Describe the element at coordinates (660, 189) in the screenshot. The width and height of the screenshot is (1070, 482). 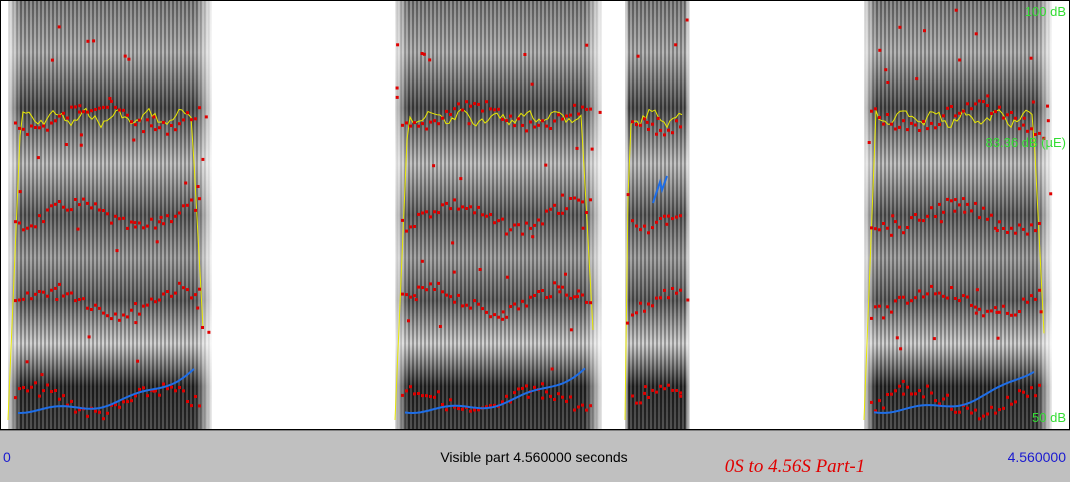
I see `pitch-curve` at that location.